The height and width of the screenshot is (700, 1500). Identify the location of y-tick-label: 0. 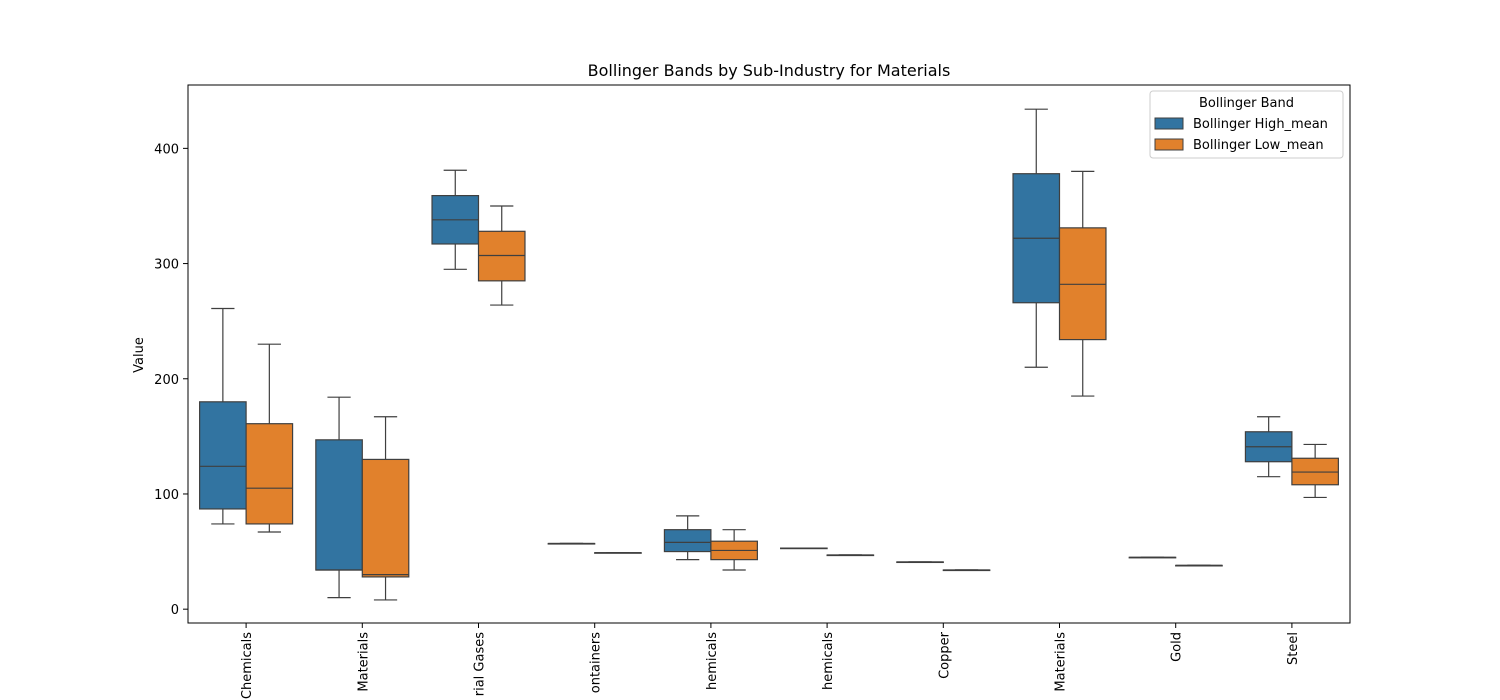
(175, 610).